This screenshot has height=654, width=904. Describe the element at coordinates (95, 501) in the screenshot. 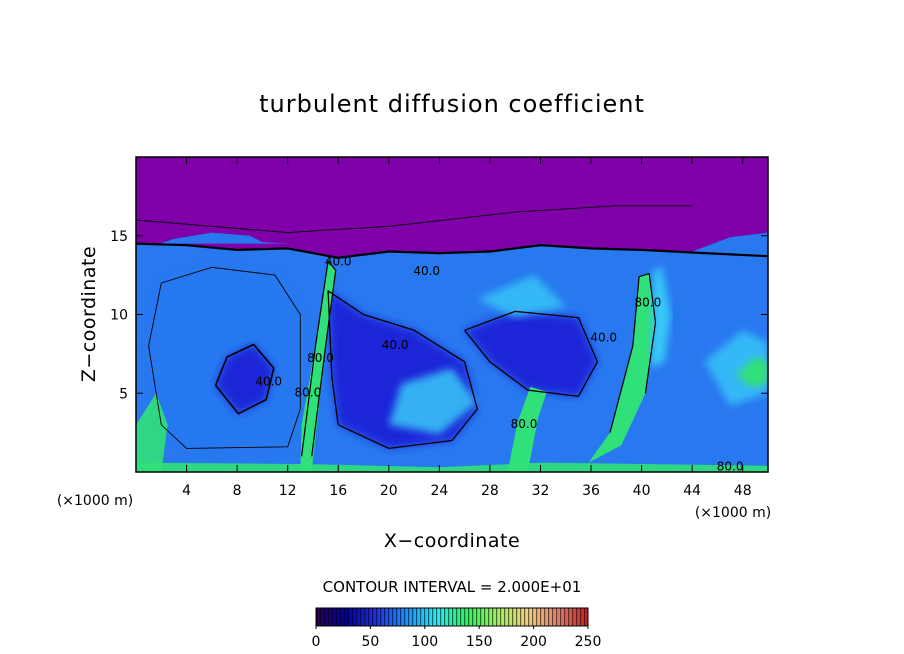

I see `x-unit-left: (×1000 m)` at that location.